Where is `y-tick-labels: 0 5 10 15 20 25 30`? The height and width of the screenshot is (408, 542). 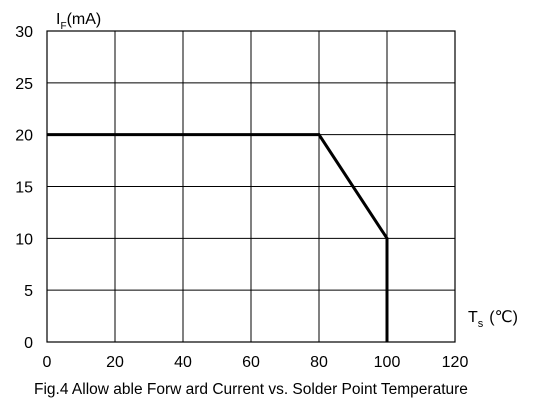 y-tick-labels: 0 5 10 15 20 25 30 is located at coordinates (24, 188).